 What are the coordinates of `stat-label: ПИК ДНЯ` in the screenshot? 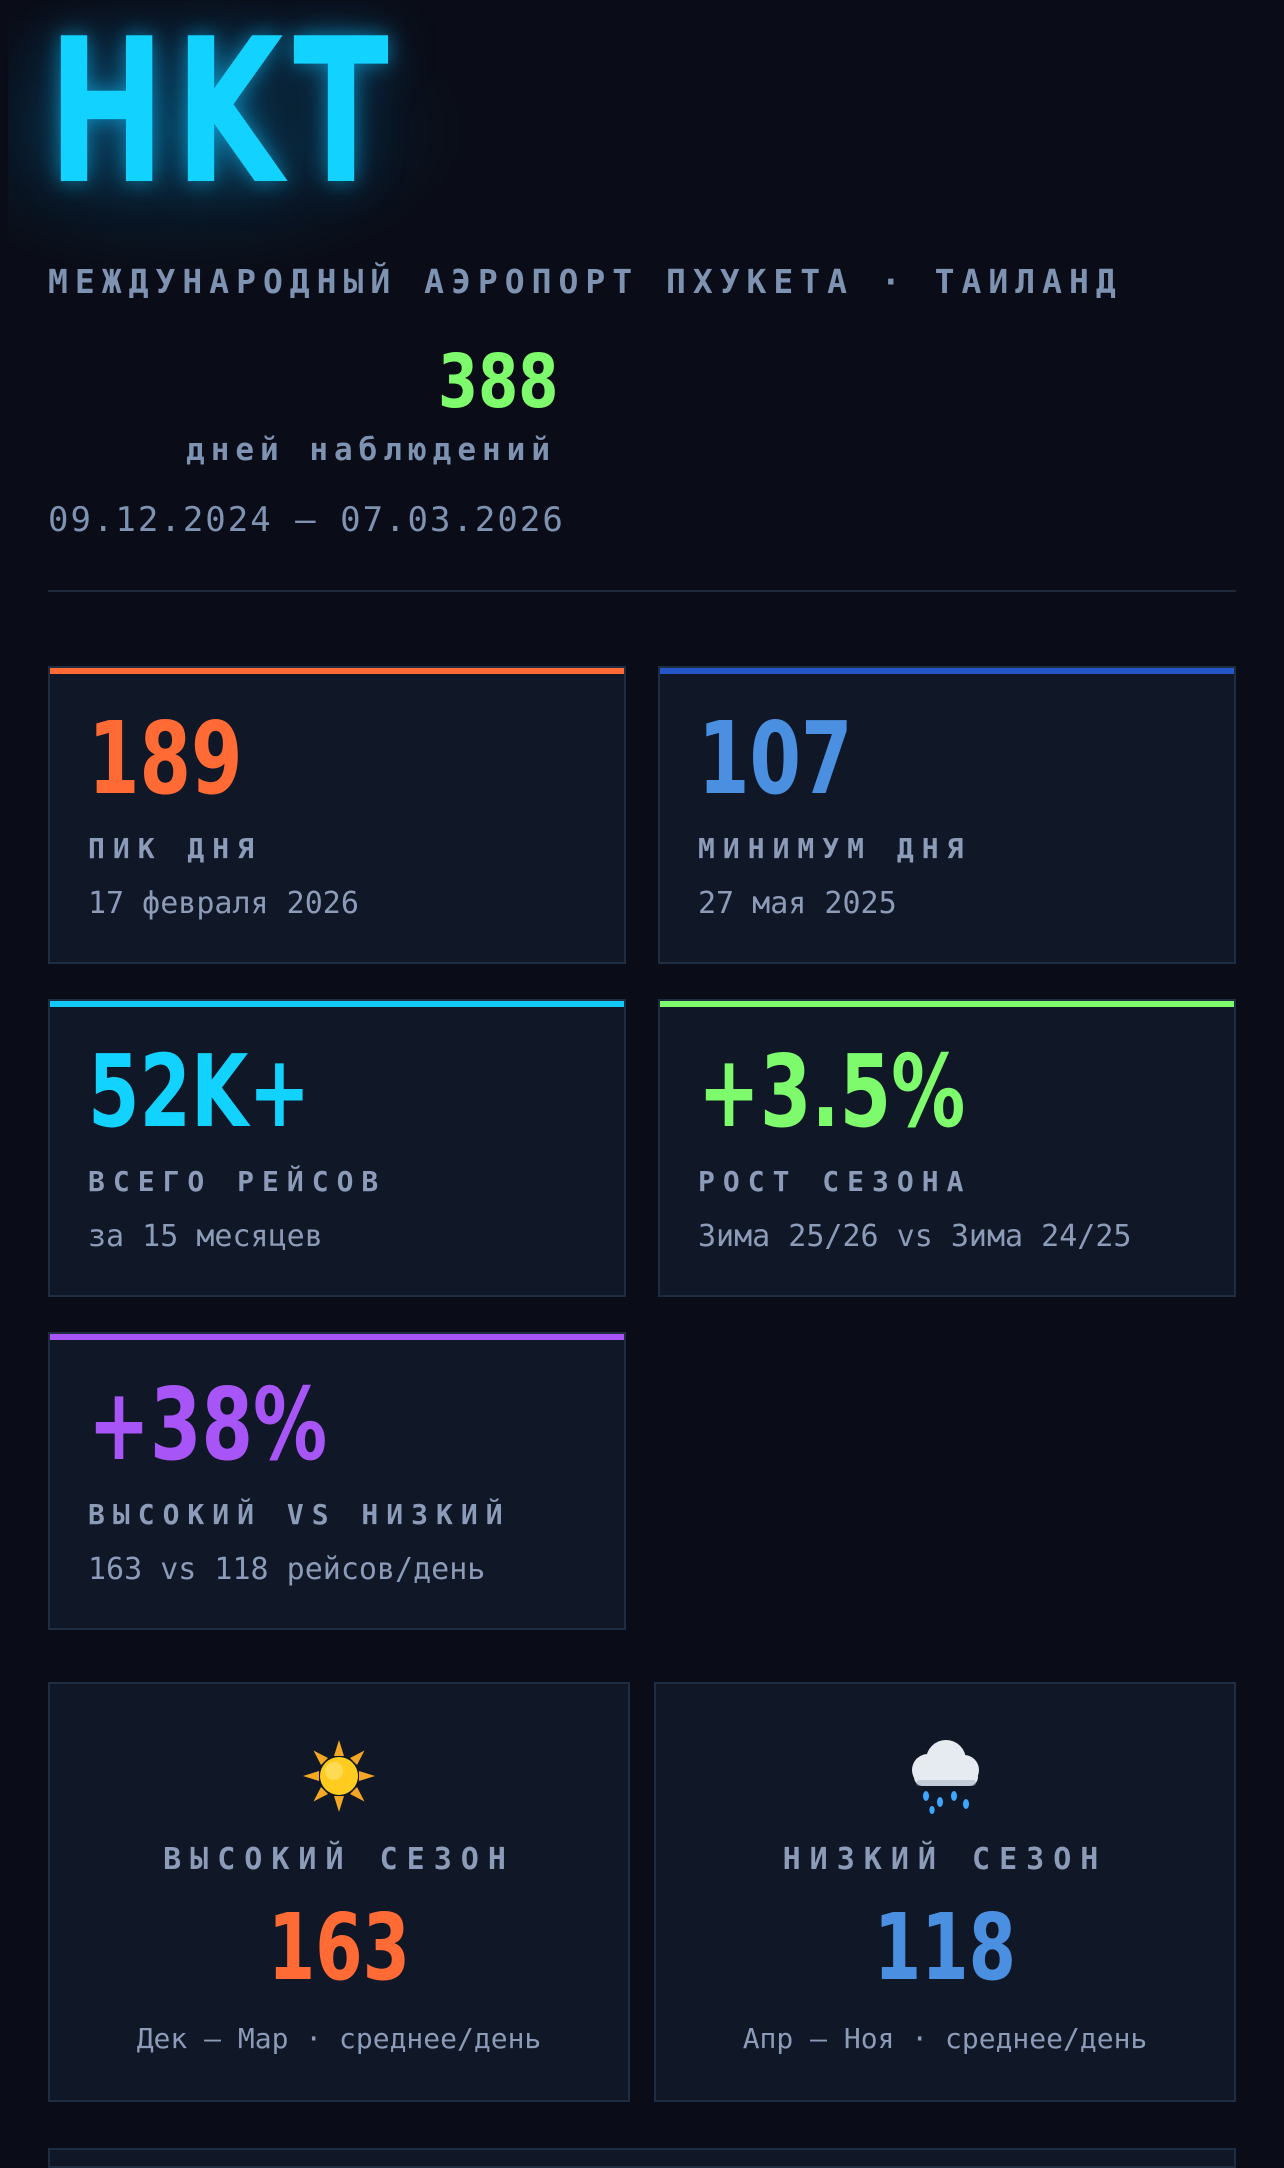 It's located at (175, 848).